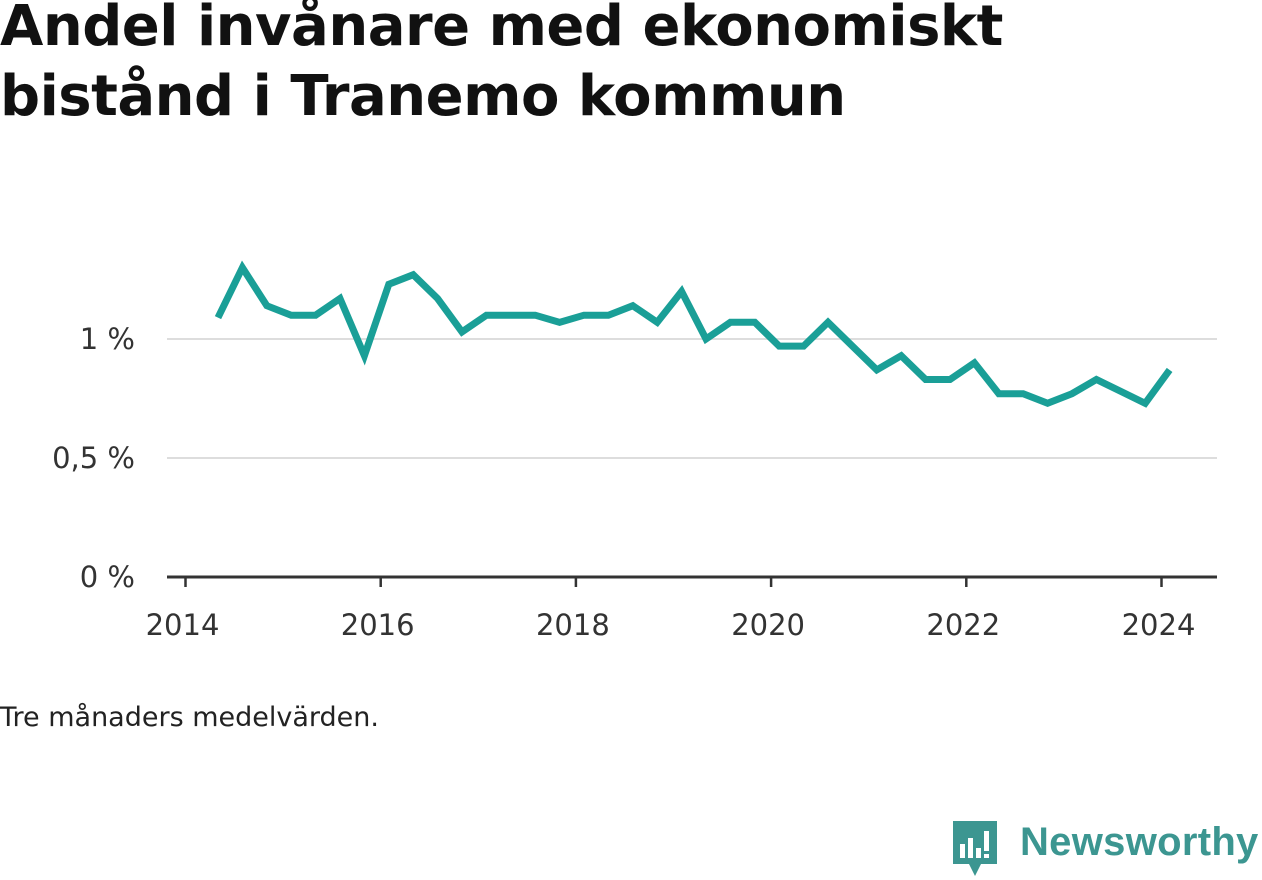 This screenshot has width=1262, height=880. Describe the element at coordinates (1139, 842) in the screenshot. I see `brand-name: Newsworthy` at that location.